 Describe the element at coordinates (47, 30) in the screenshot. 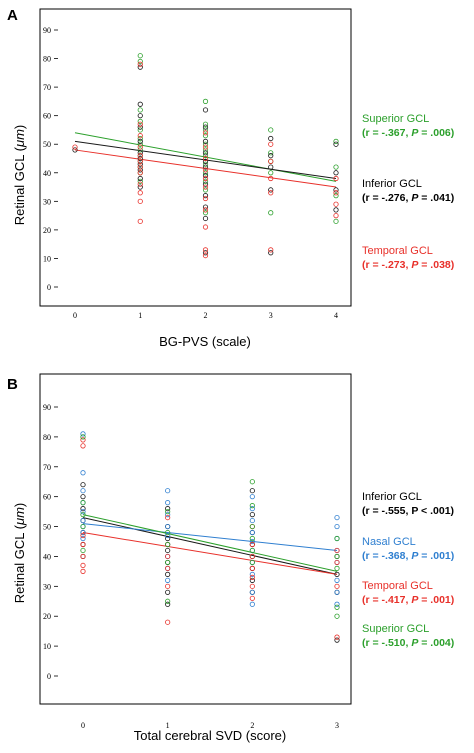

I see `y-tick-label: 90` at that location.